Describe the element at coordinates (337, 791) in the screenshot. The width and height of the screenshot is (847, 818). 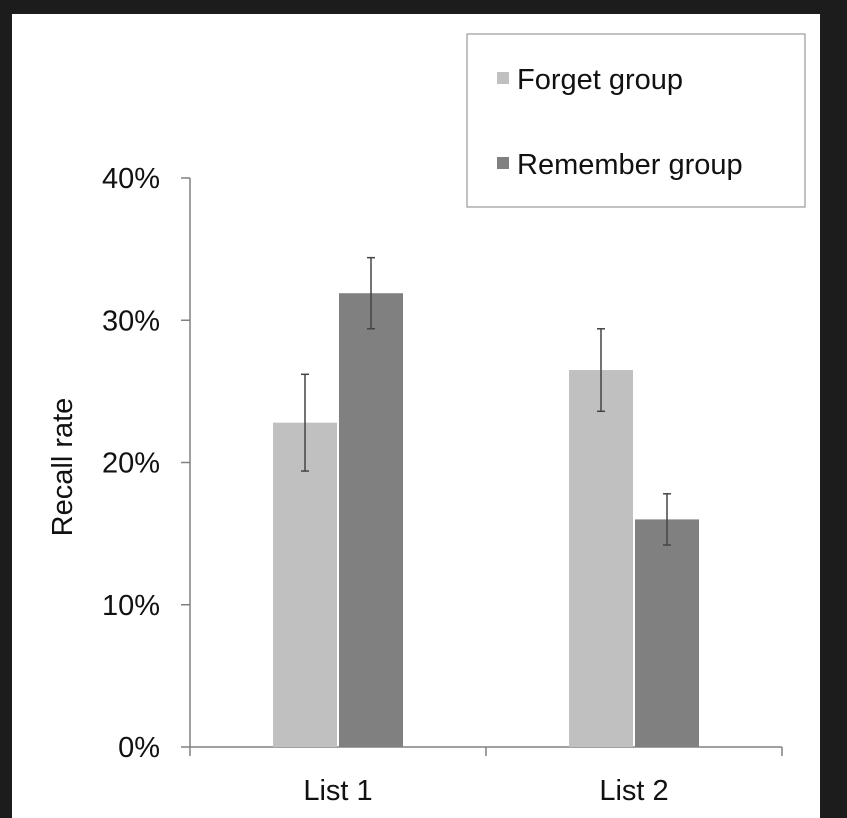
I see `x-tick-label-list-1: List 1` at that location.